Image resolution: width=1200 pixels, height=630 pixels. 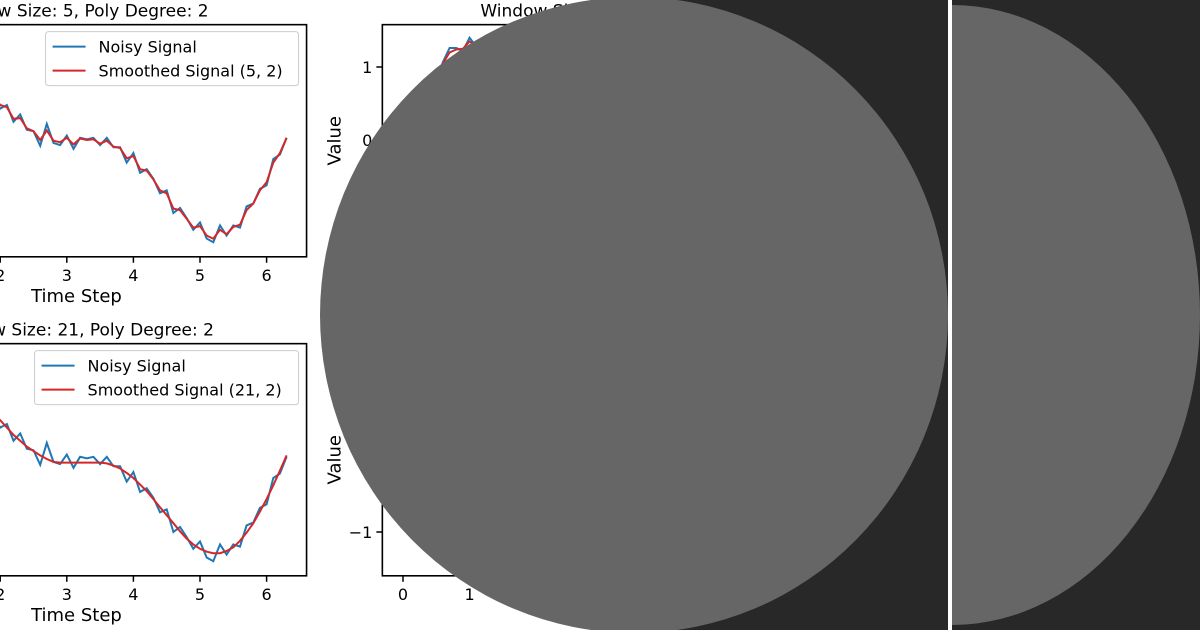 What do you see at coordinates (185, 390) in the screenshot?
I see `legend-label-smoothed: Smoothed Signal (21, 2)` at bounding box center [185, 390].